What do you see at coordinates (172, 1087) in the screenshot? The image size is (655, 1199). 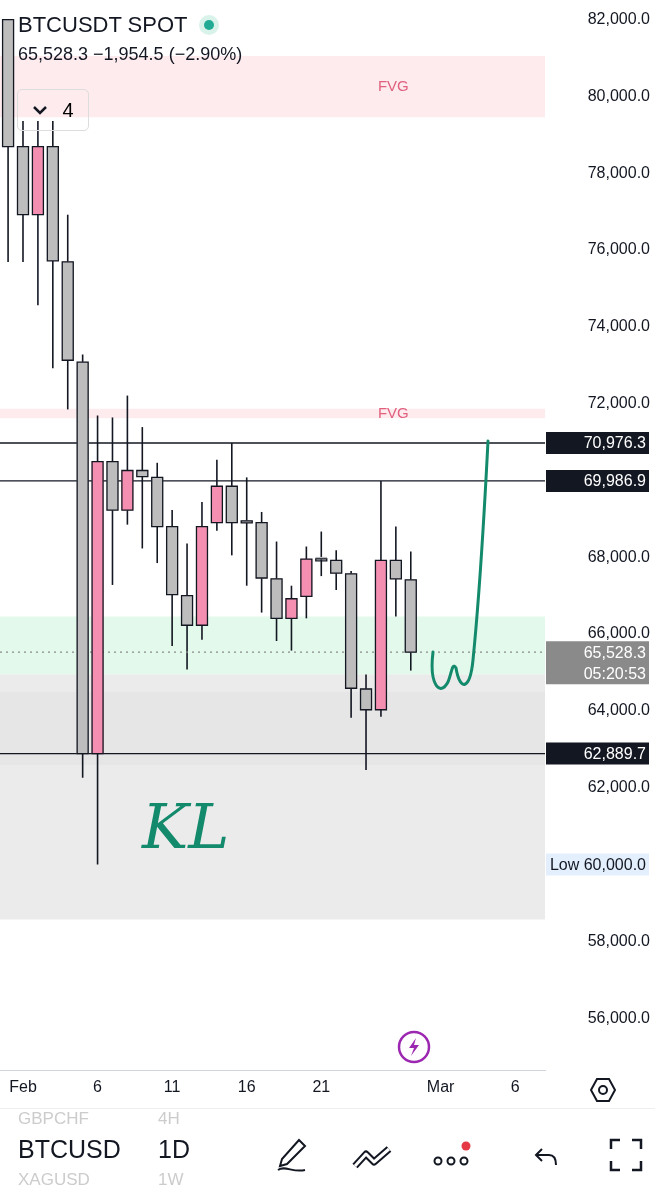 I see `x-tick-label: 11` at bounding box center [172, 1087].